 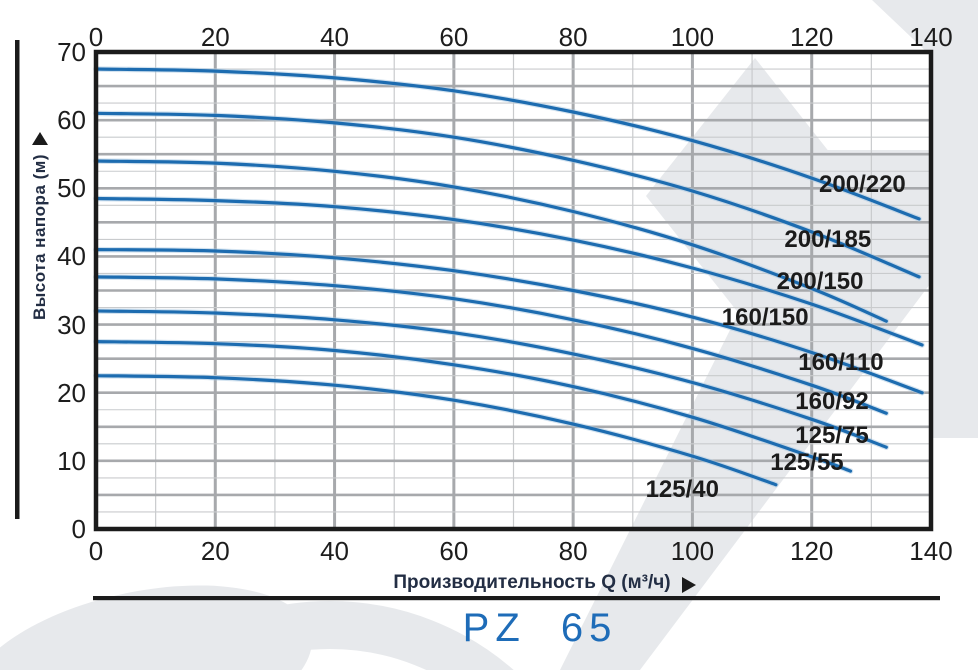 I want to click on x-axis-tick-bottom-80: 80, so click(x=573, y=551).